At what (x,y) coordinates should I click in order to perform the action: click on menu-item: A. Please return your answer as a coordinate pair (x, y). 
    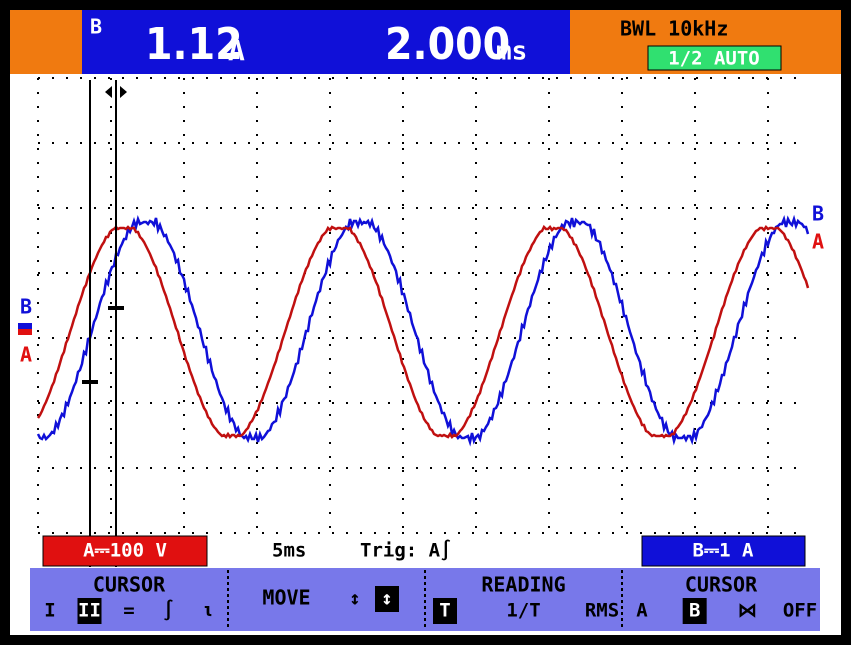
    Looking at the image, I should click on (642, 611).